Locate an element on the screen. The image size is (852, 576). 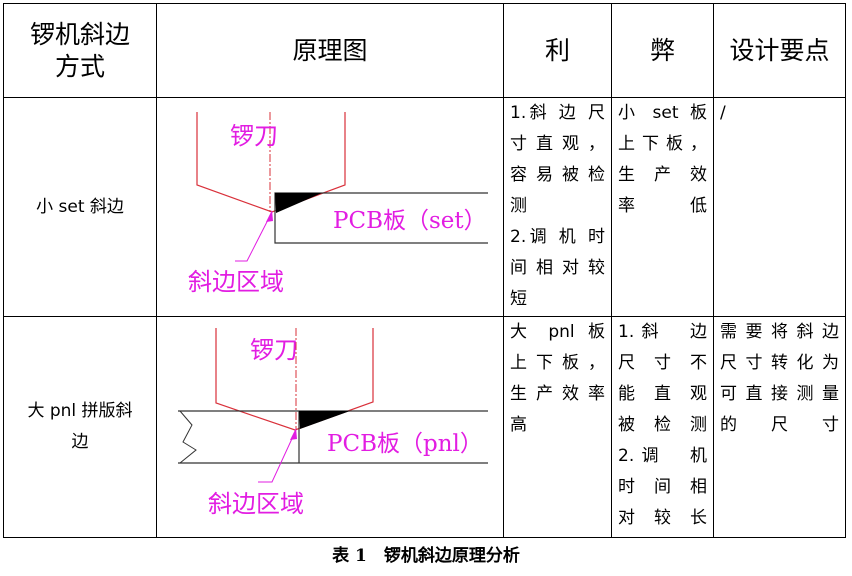
cell-line: 能 直 观 is located at coordinates (662, 394).